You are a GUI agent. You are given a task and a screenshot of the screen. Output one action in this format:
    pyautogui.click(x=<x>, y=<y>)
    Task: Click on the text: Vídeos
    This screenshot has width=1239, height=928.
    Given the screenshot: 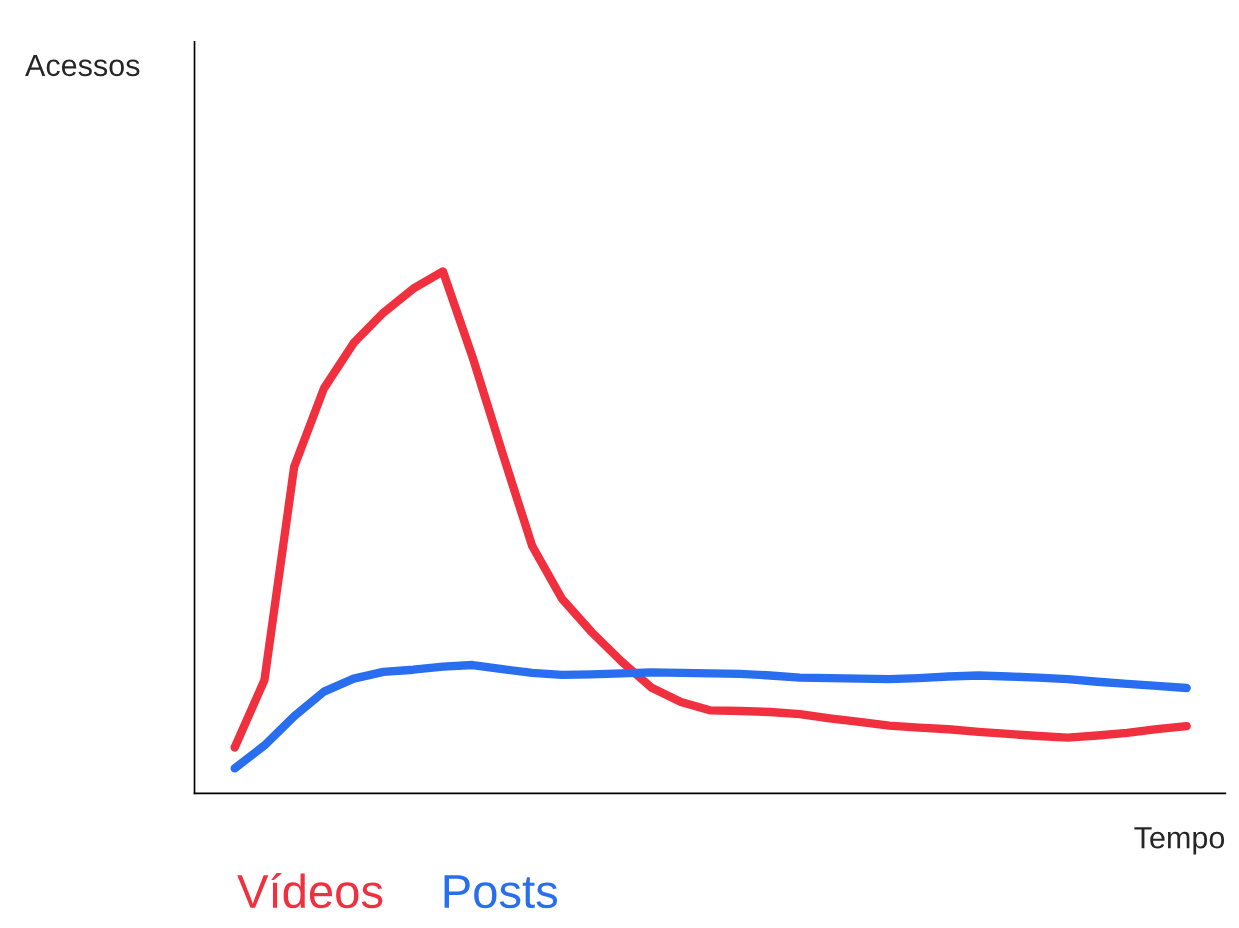 What is the action you would take?
    pyautogui.click(x=310, y=890)
    